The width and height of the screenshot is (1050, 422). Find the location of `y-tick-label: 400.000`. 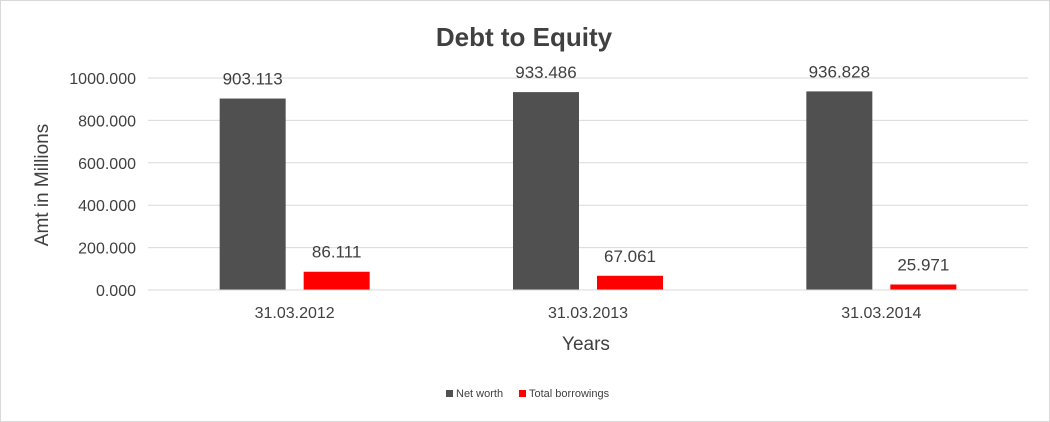

y-tick-label: 400.000 is located at coordinates (107, 206).